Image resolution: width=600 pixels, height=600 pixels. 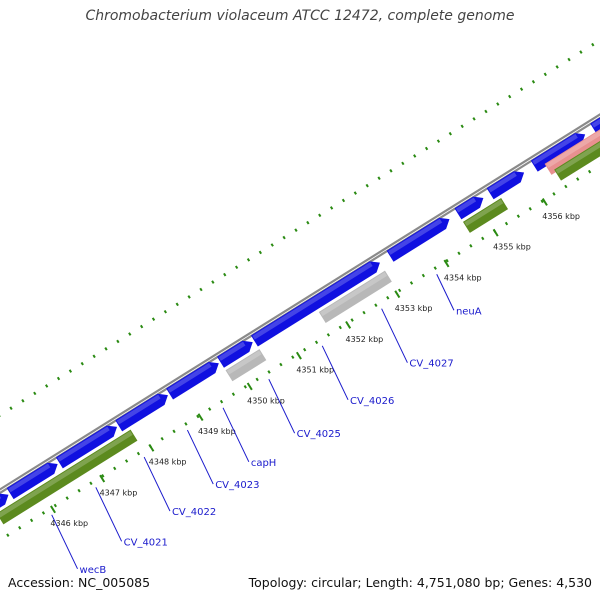 What do you see at coordinates (431, 364) in the screenshot?
I see `gene-label: CV_4027` at bounding box center [431, 364].